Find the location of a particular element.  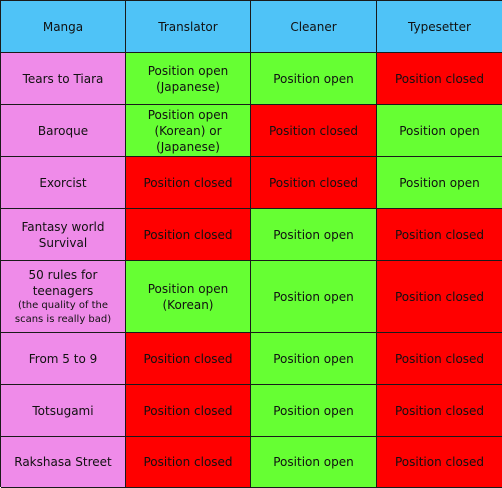

manga-title: From 5 to 9 is located at coordinates (63, 359).